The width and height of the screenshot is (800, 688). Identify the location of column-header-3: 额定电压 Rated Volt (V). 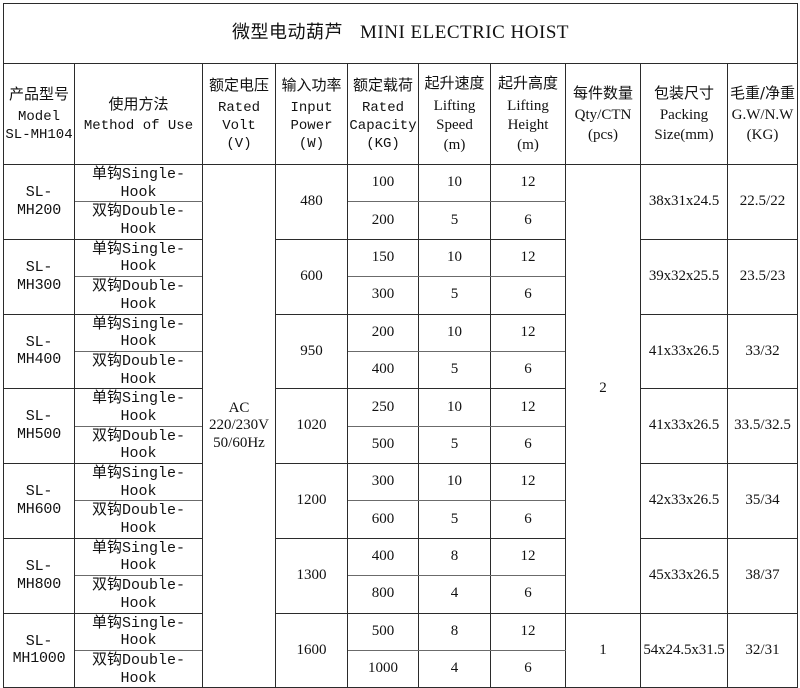
(239, 114).